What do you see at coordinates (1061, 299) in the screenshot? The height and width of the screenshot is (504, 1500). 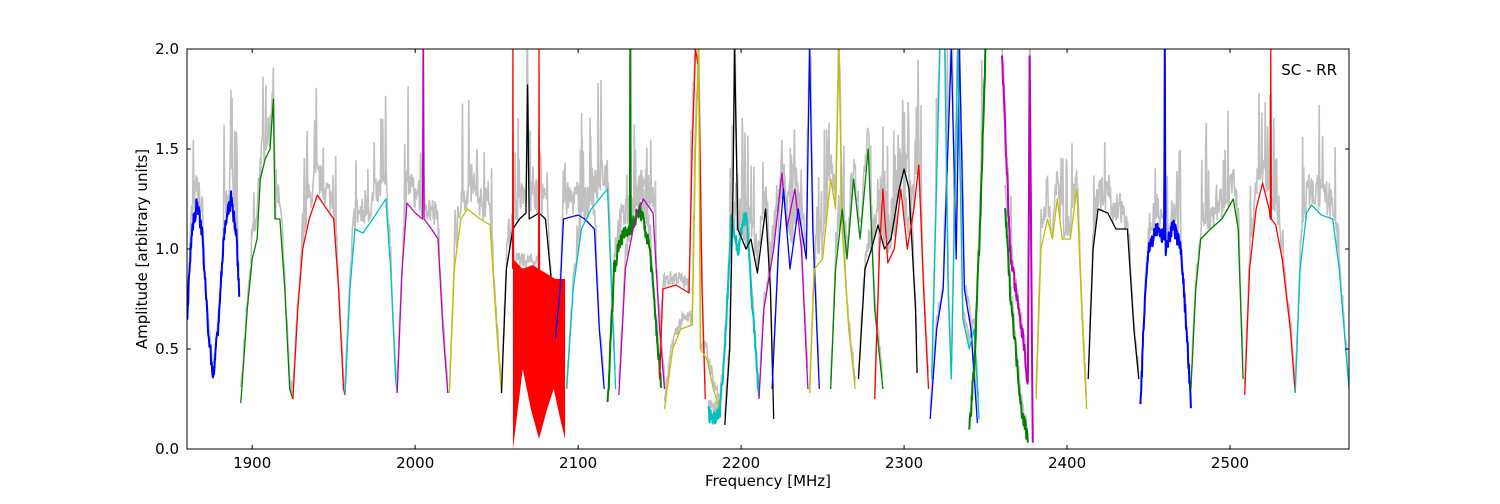 I see `band-28-line` at bounding box center [1061, 299].